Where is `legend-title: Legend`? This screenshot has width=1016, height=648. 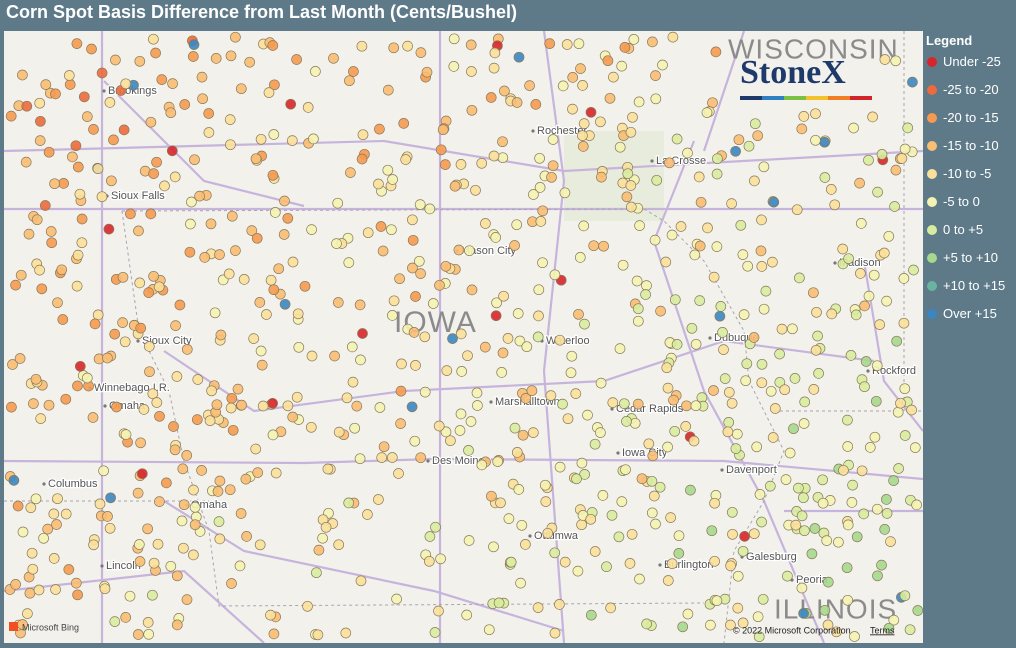 legend-title: Legend is located at coordinates (949, 40).